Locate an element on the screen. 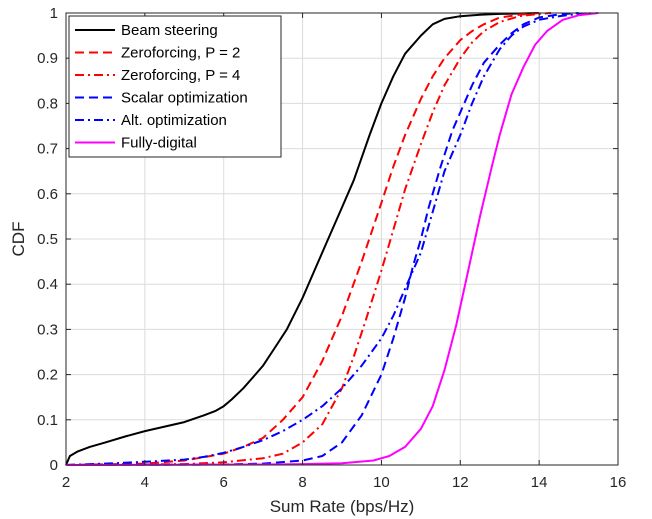 The height and width of the screenshot is (519, 652). legend-label-6: Fully-digital is located at coordinates (159, 143).